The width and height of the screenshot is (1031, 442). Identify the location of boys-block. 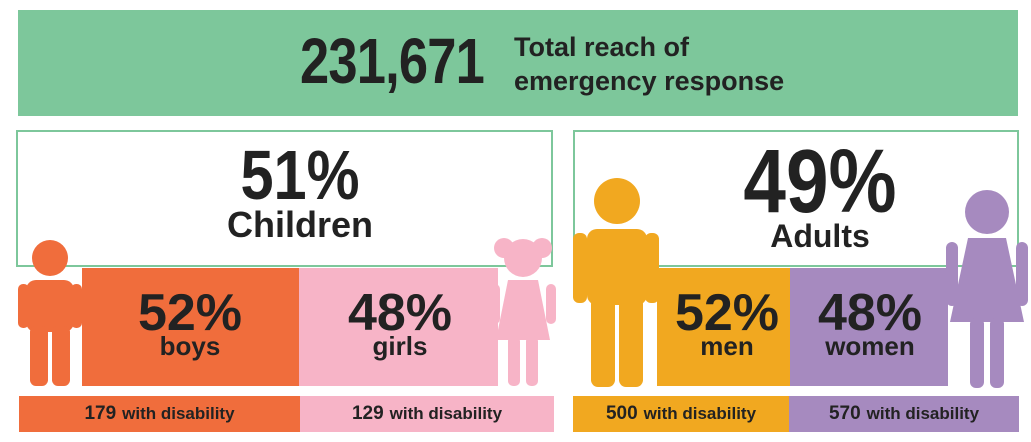
(190, 327).